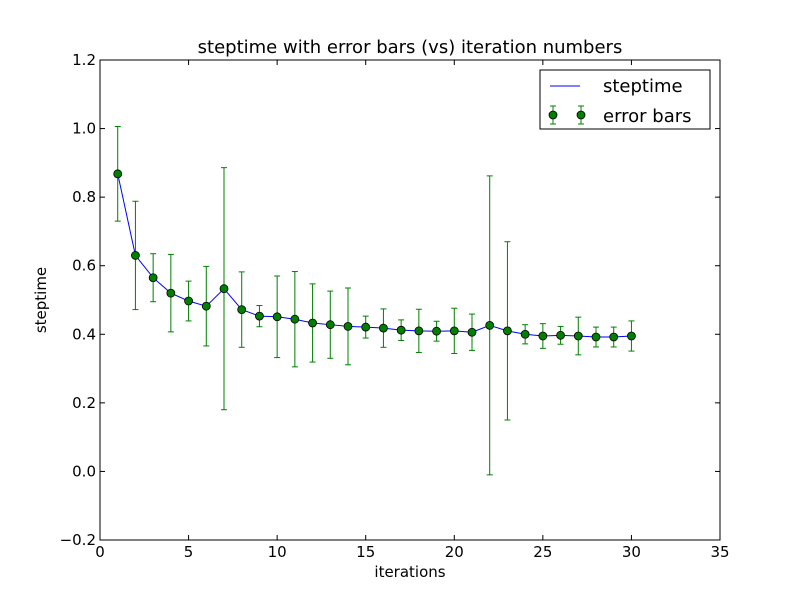 The image size is (800, 600). I want to click on x-tick-label: 10, so click(277, 552).